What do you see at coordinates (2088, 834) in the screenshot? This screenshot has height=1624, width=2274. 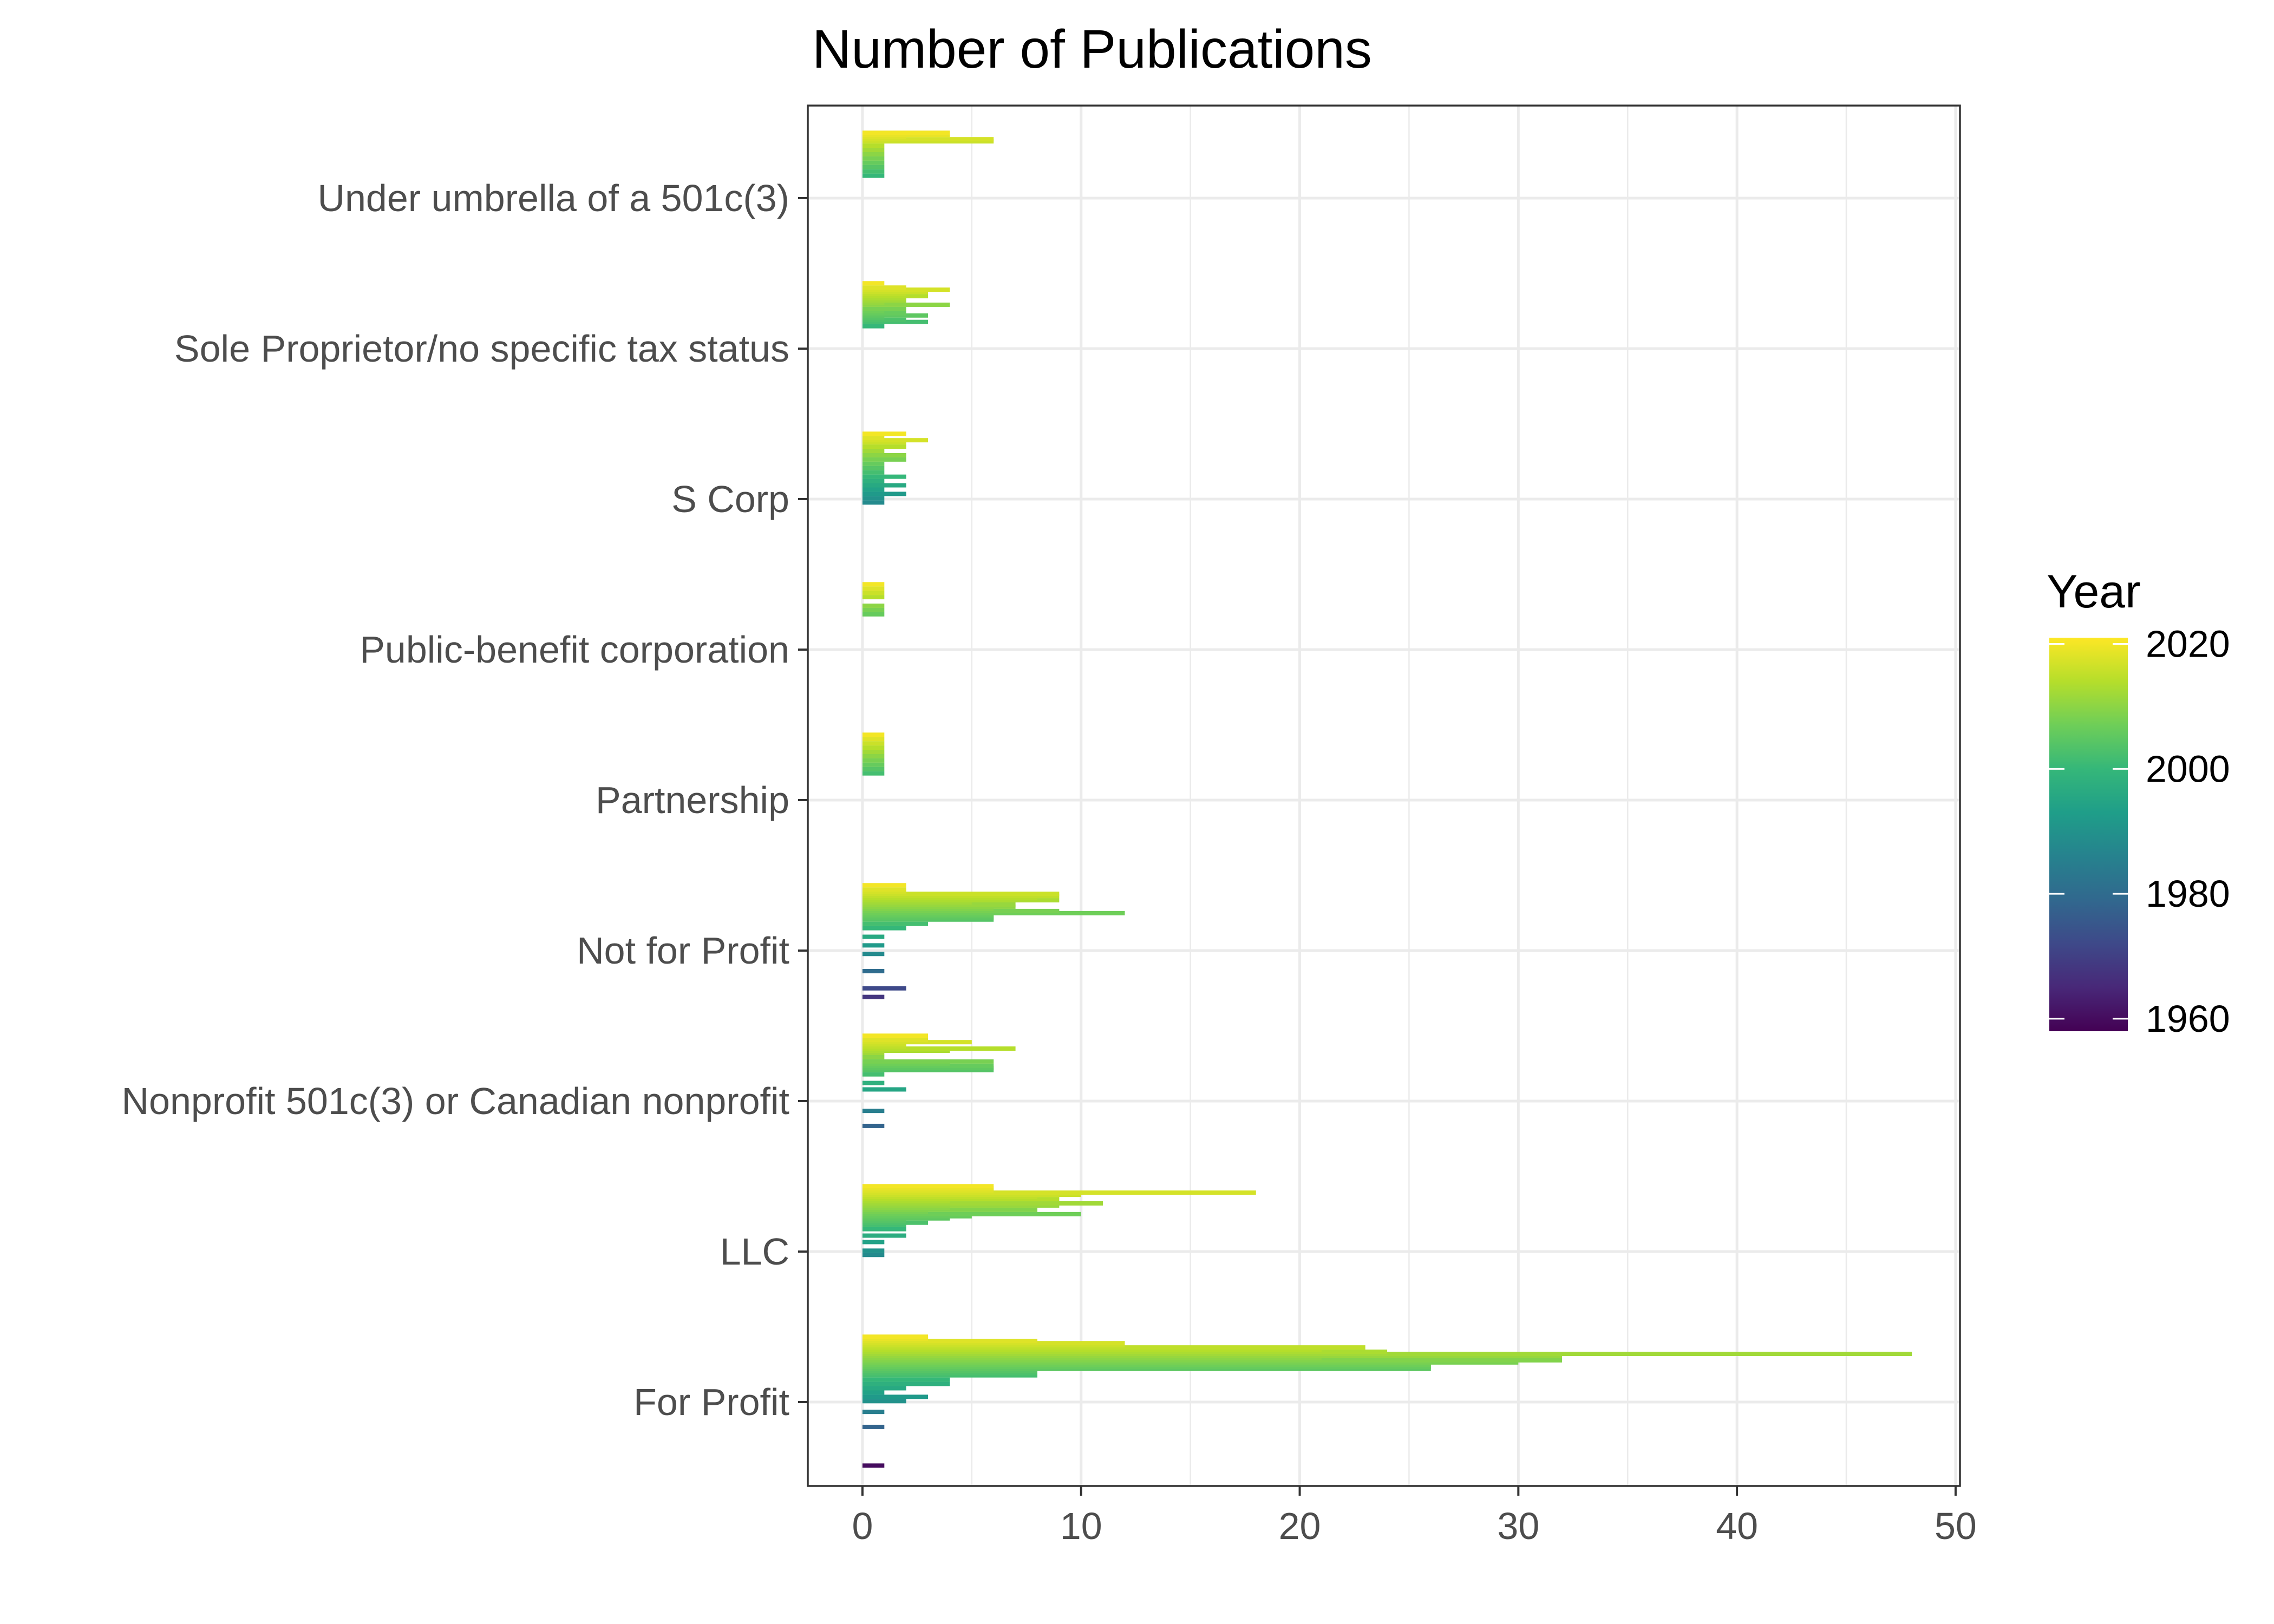 I see `colorbar` at bounding box center [2088, 834].